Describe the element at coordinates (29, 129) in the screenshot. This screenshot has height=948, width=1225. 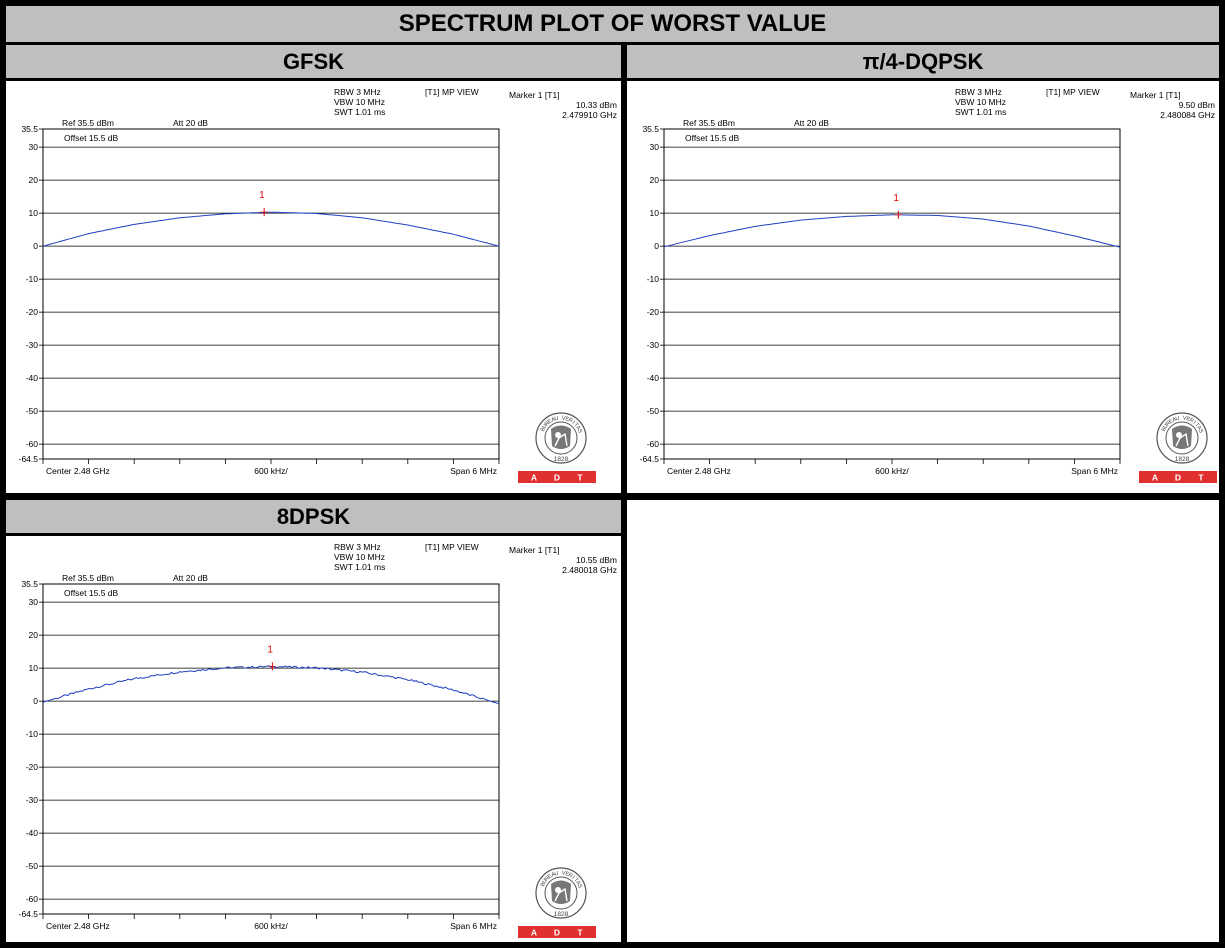
I see `y-tick-label: 35.5` at that location.